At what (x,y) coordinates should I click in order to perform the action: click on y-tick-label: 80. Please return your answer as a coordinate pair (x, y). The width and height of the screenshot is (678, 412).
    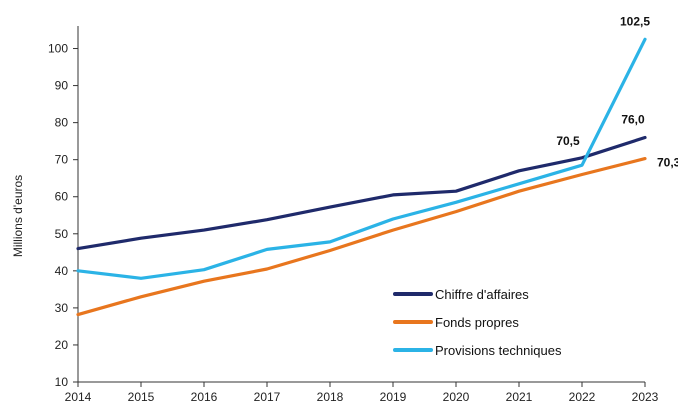
    Looking at the image, I should click on (62, 123).